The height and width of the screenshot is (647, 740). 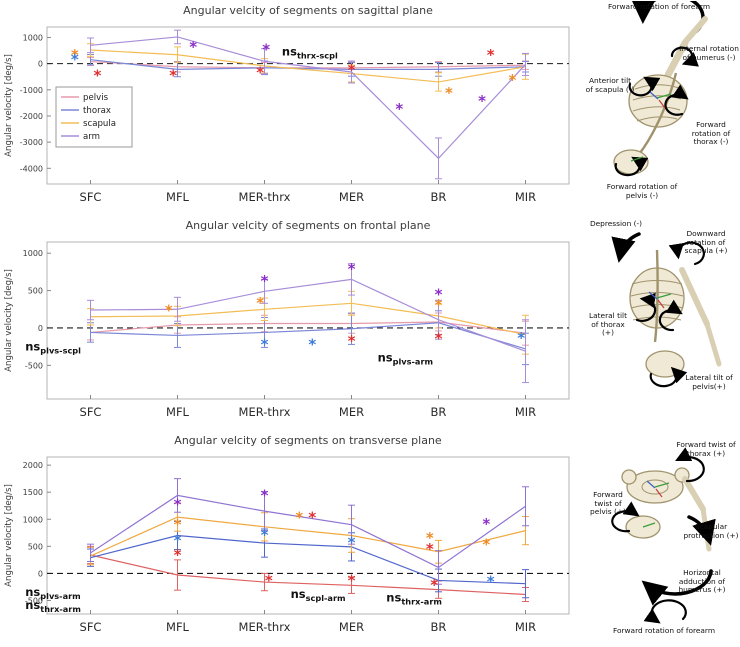 What do you see at coordinates (33, 465) in the screenshot?
I see `svg-text: 2000` at bounding box center [33, 465].